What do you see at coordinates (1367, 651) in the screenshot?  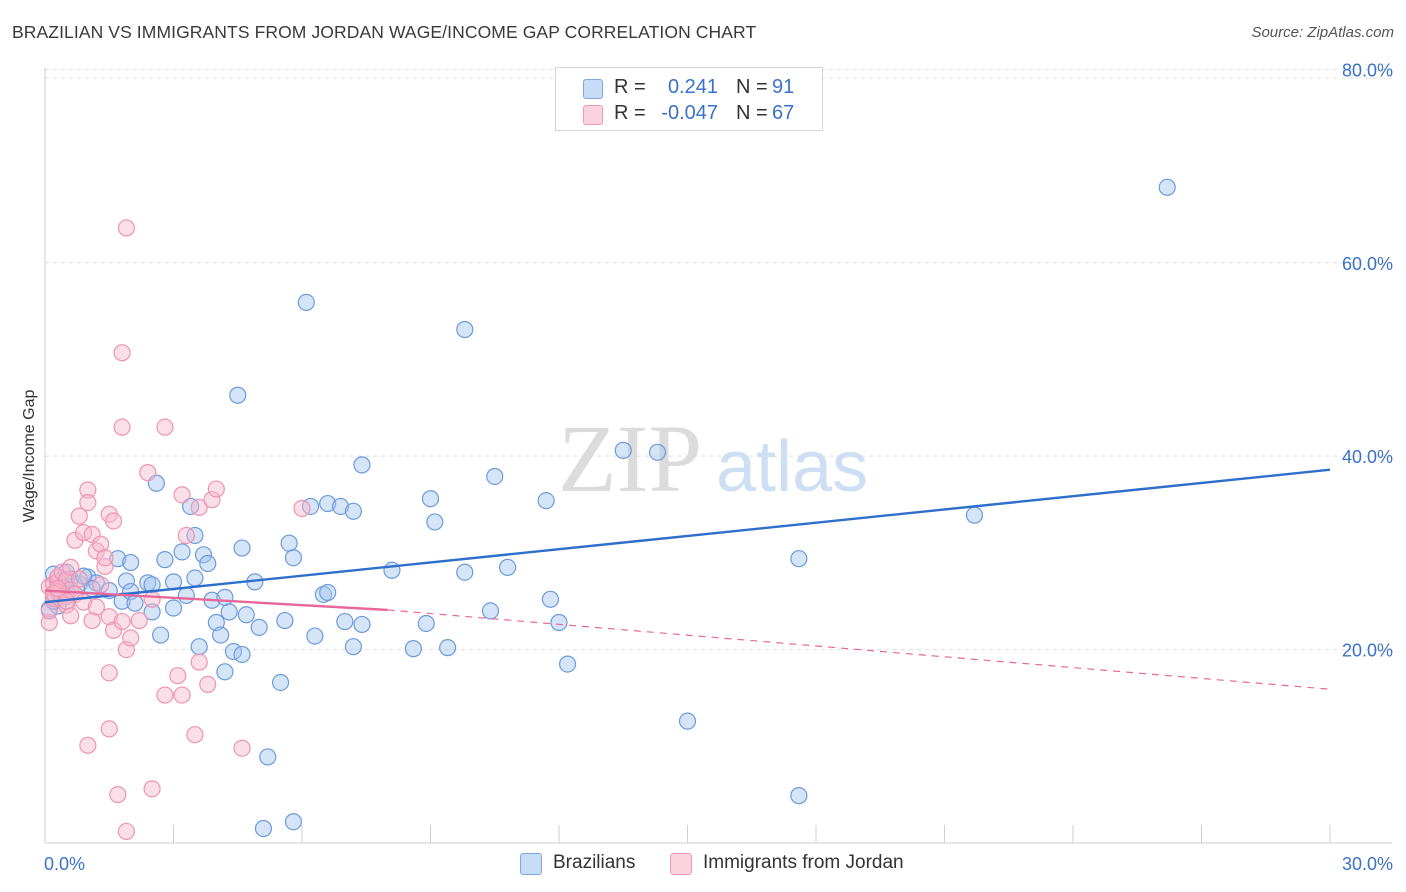 I see `y-tick-label: 20.0%` at bounding box center [1367, 651].